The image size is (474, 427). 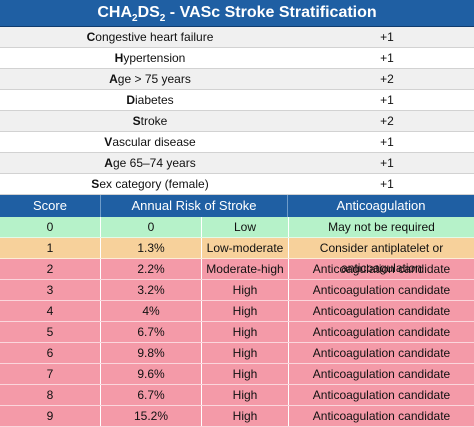 I want to click on risk-factor-name: Age 65–74 years, so click(x=150, y=163).